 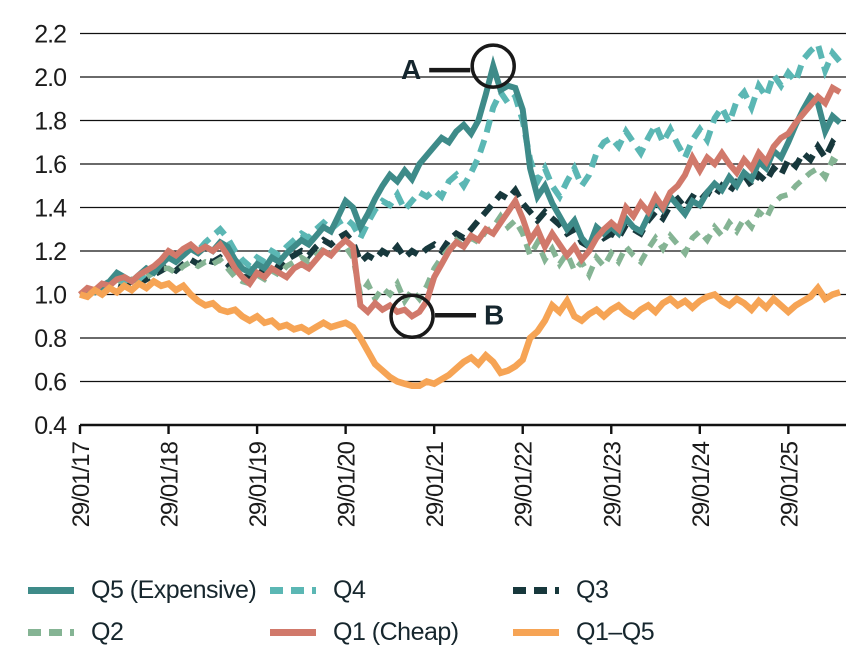 I want to click on legend-label-q4: Q4, so click(x=349, y=589).